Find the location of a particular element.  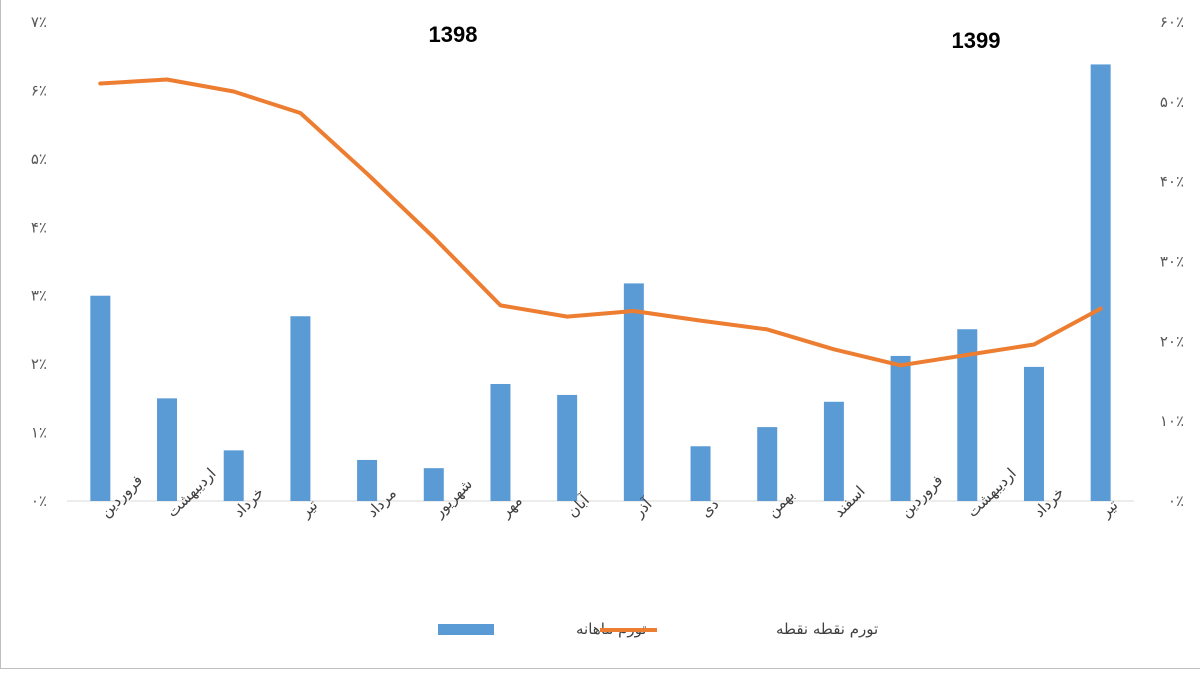

right-axis-tick-label: ۵۰٪ is located at coordinates (1172, 102).